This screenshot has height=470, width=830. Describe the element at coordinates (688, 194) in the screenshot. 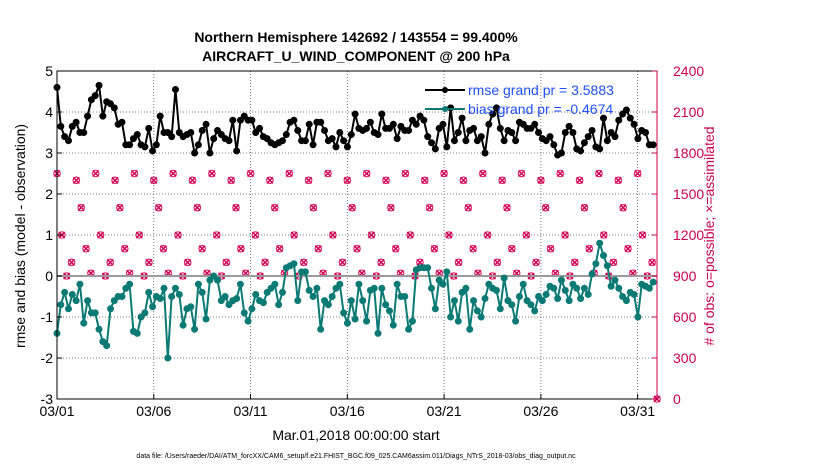

I see `y-right-tick-label: 1500` at that location.